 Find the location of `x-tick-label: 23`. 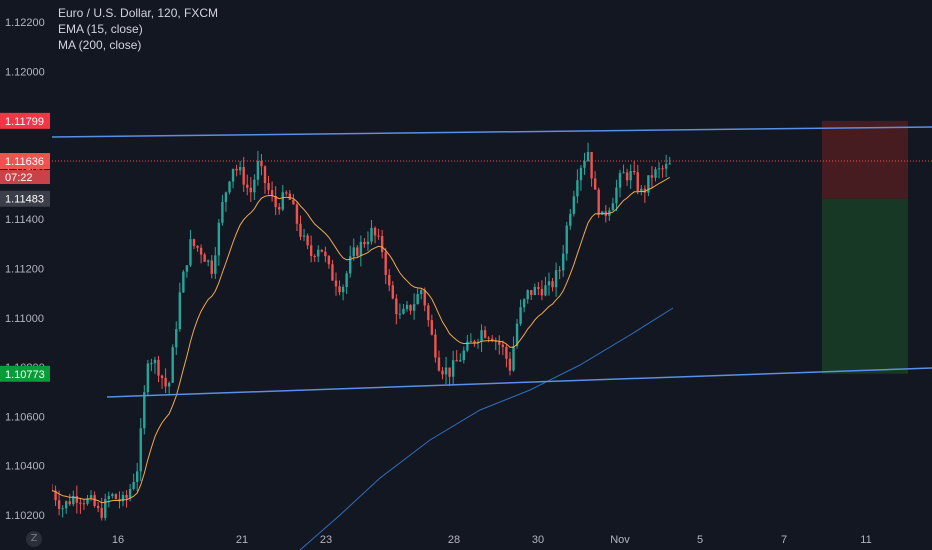

x-tick-label: 23 is located at coordinates (326, 540).